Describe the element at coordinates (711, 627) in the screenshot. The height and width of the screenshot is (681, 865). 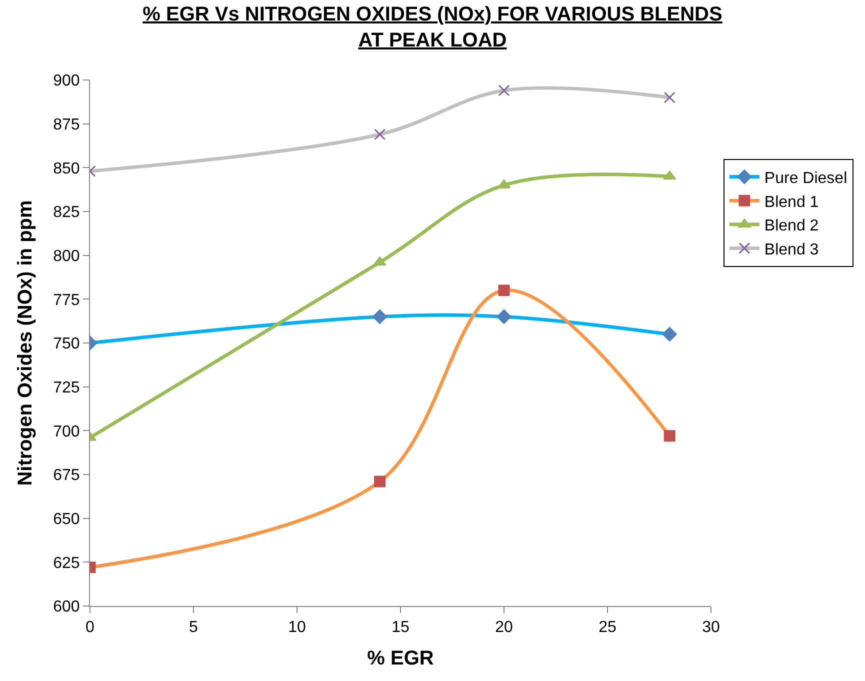
I see `x-tick-label: 30` at that location.